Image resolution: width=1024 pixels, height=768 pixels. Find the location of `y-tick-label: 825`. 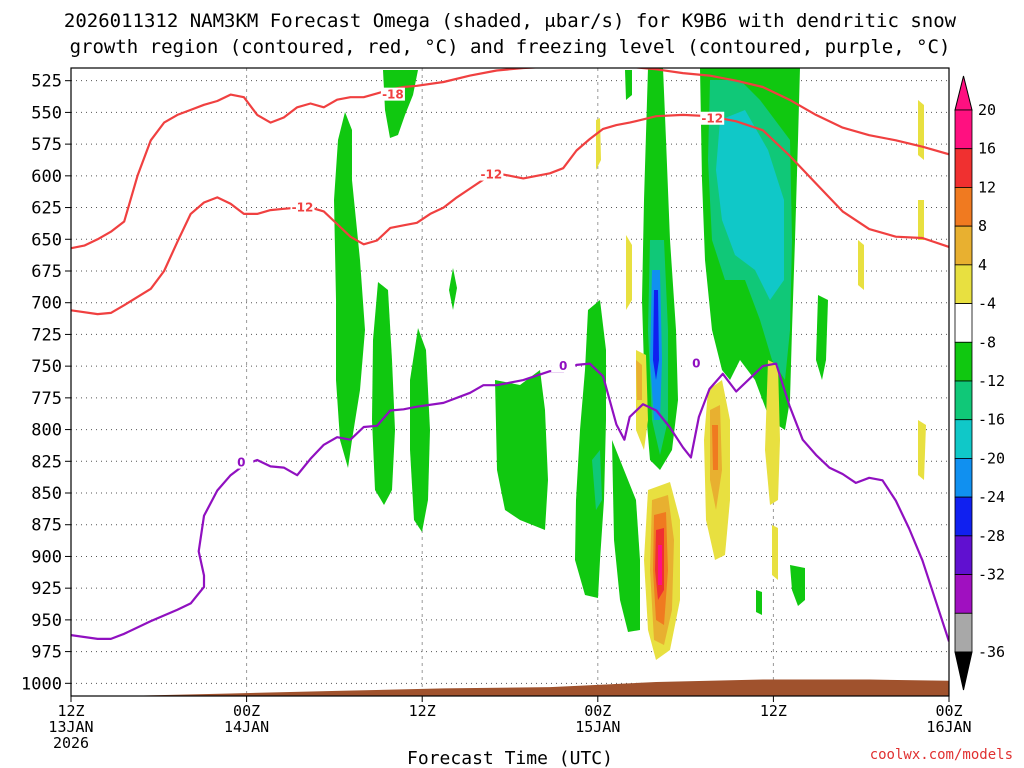

y-tick-label: 825 is located at coordinates (46, 462).